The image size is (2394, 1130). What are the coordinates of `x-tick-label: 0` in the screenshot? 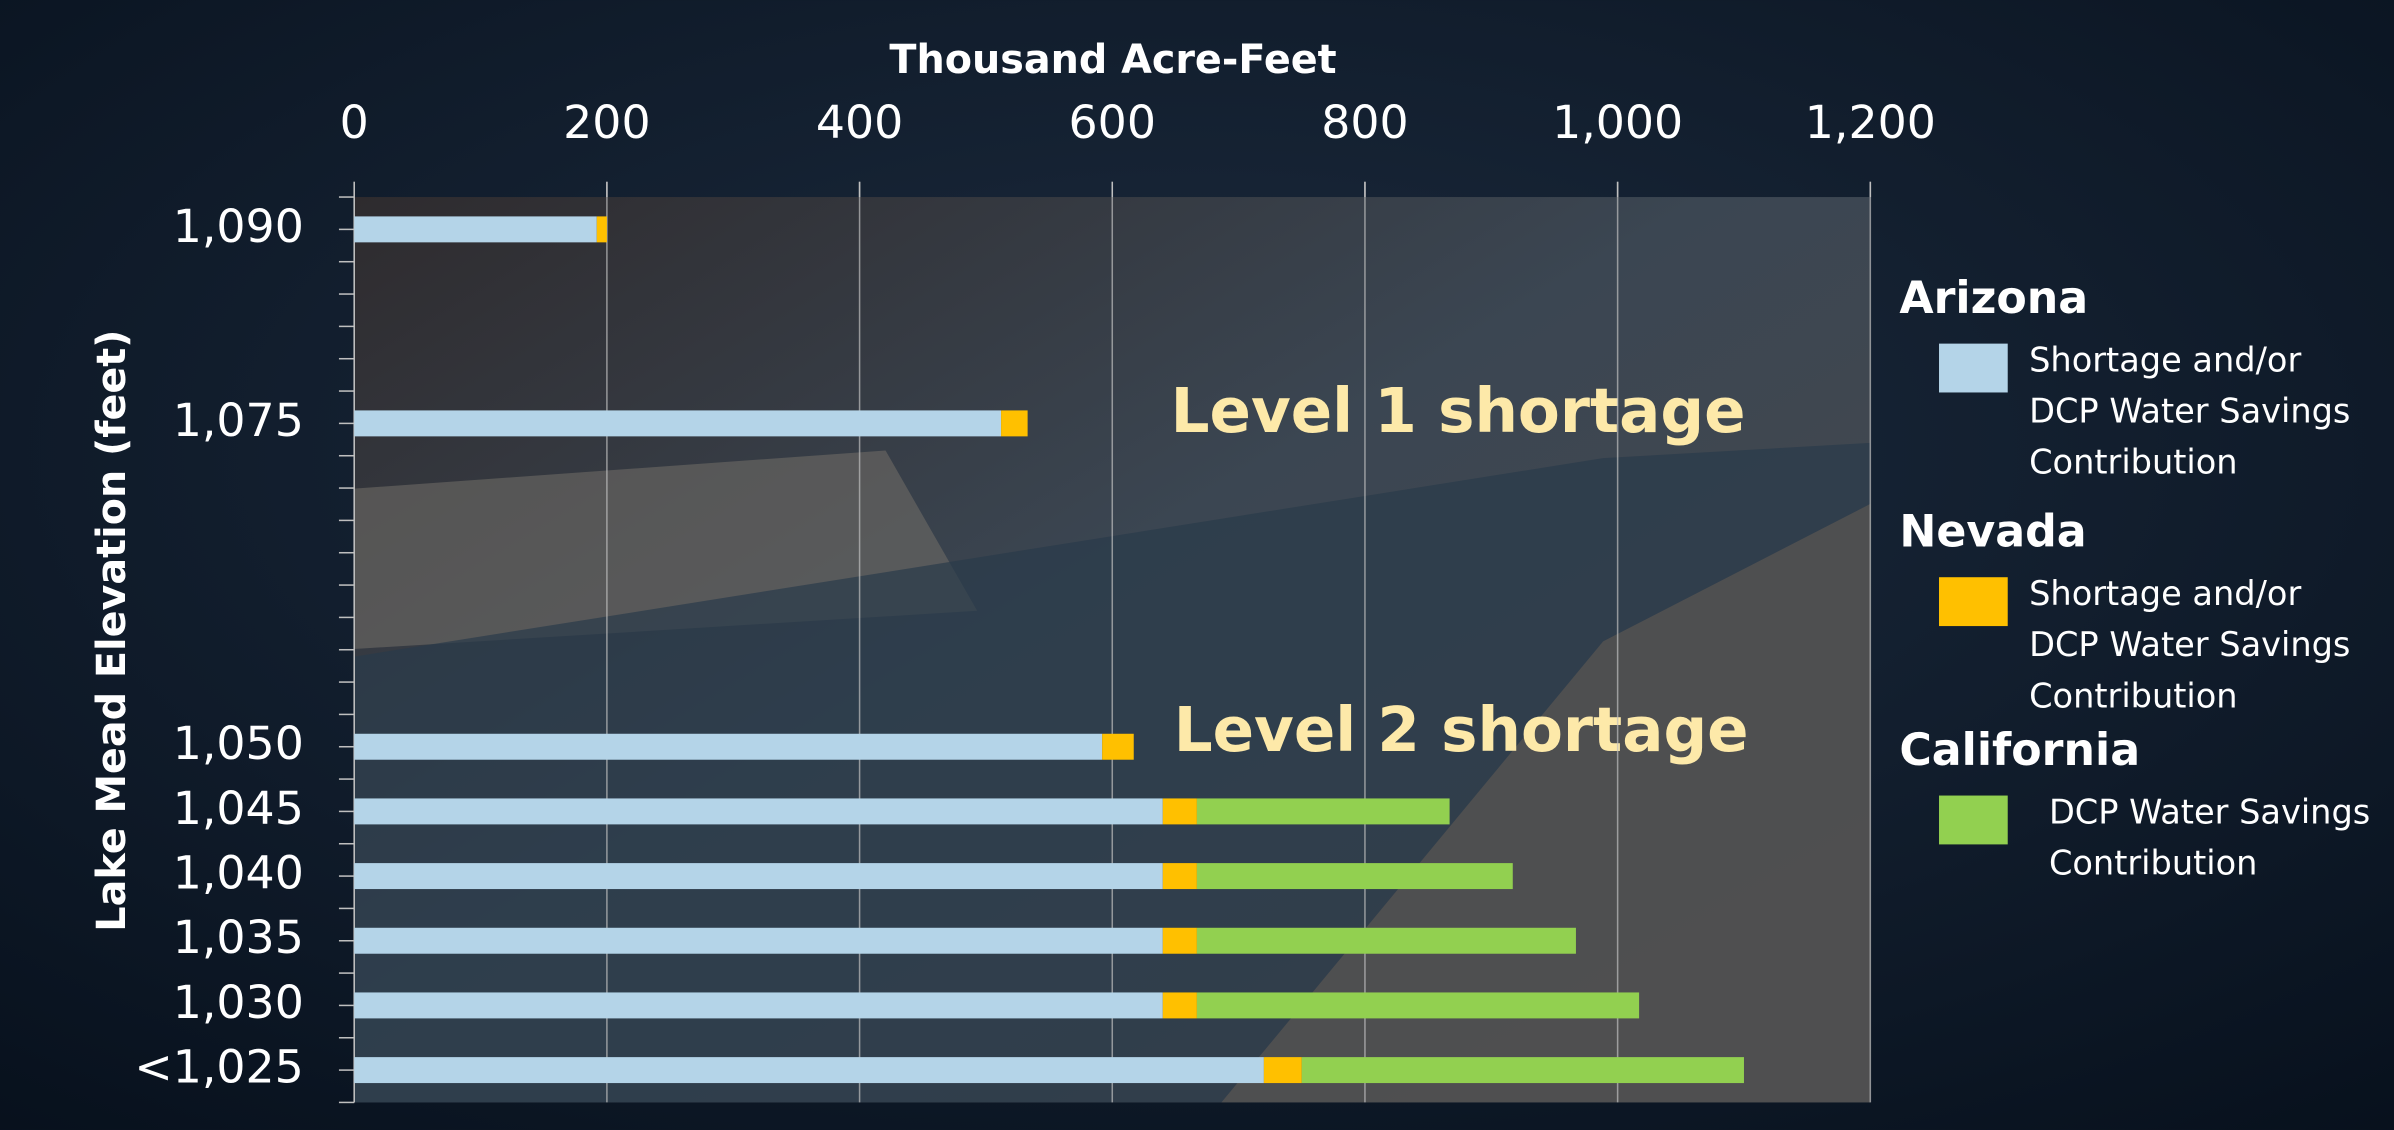 It's located at (354, 122).